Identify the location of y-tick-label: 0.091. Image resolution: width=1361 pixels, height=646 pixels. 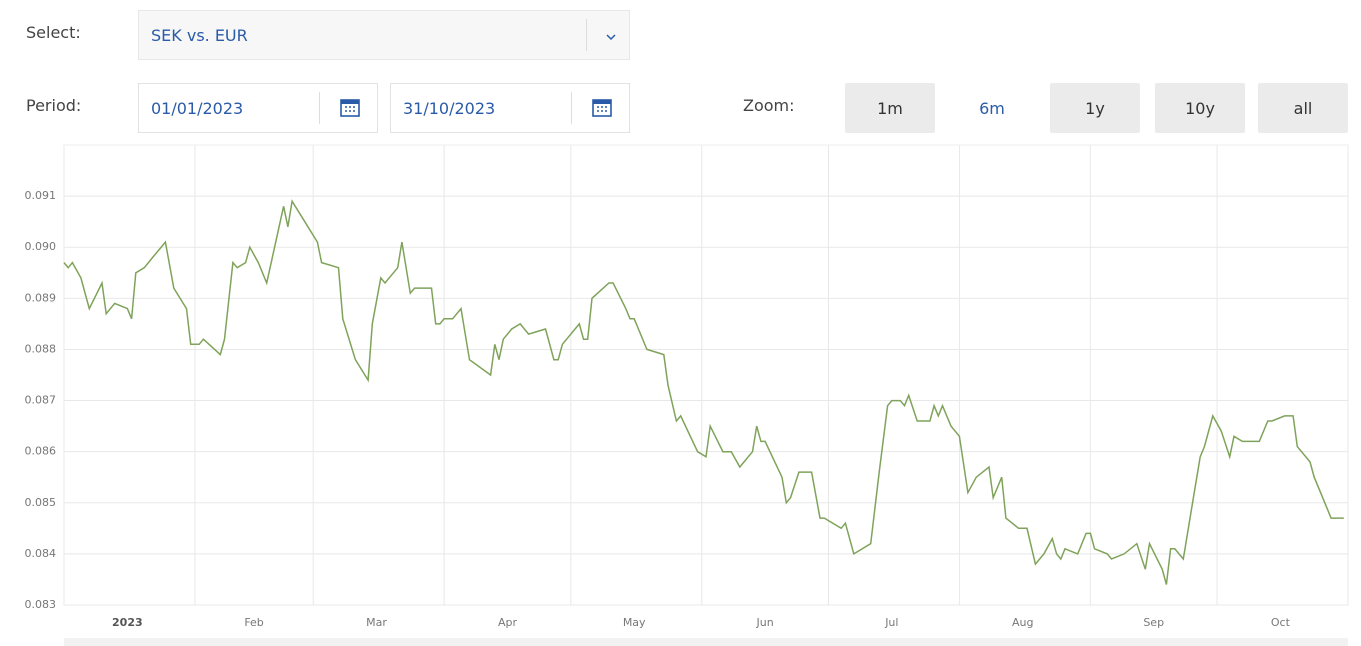
(41, 195).